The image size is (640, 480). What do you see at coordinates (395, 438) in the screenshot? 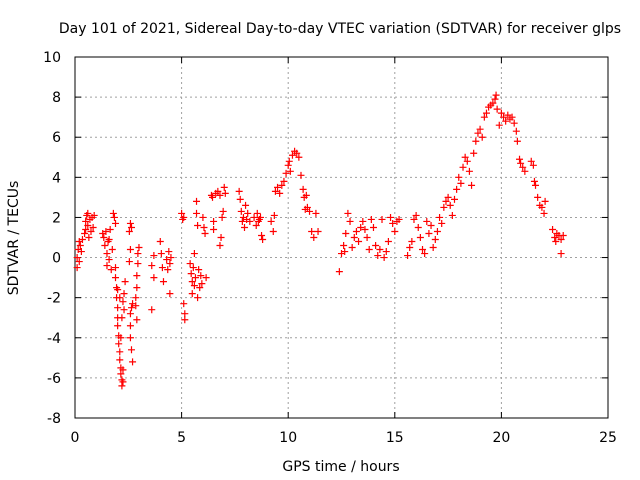
I see `x-tick-label: 15` at bounding box center [395, 438].